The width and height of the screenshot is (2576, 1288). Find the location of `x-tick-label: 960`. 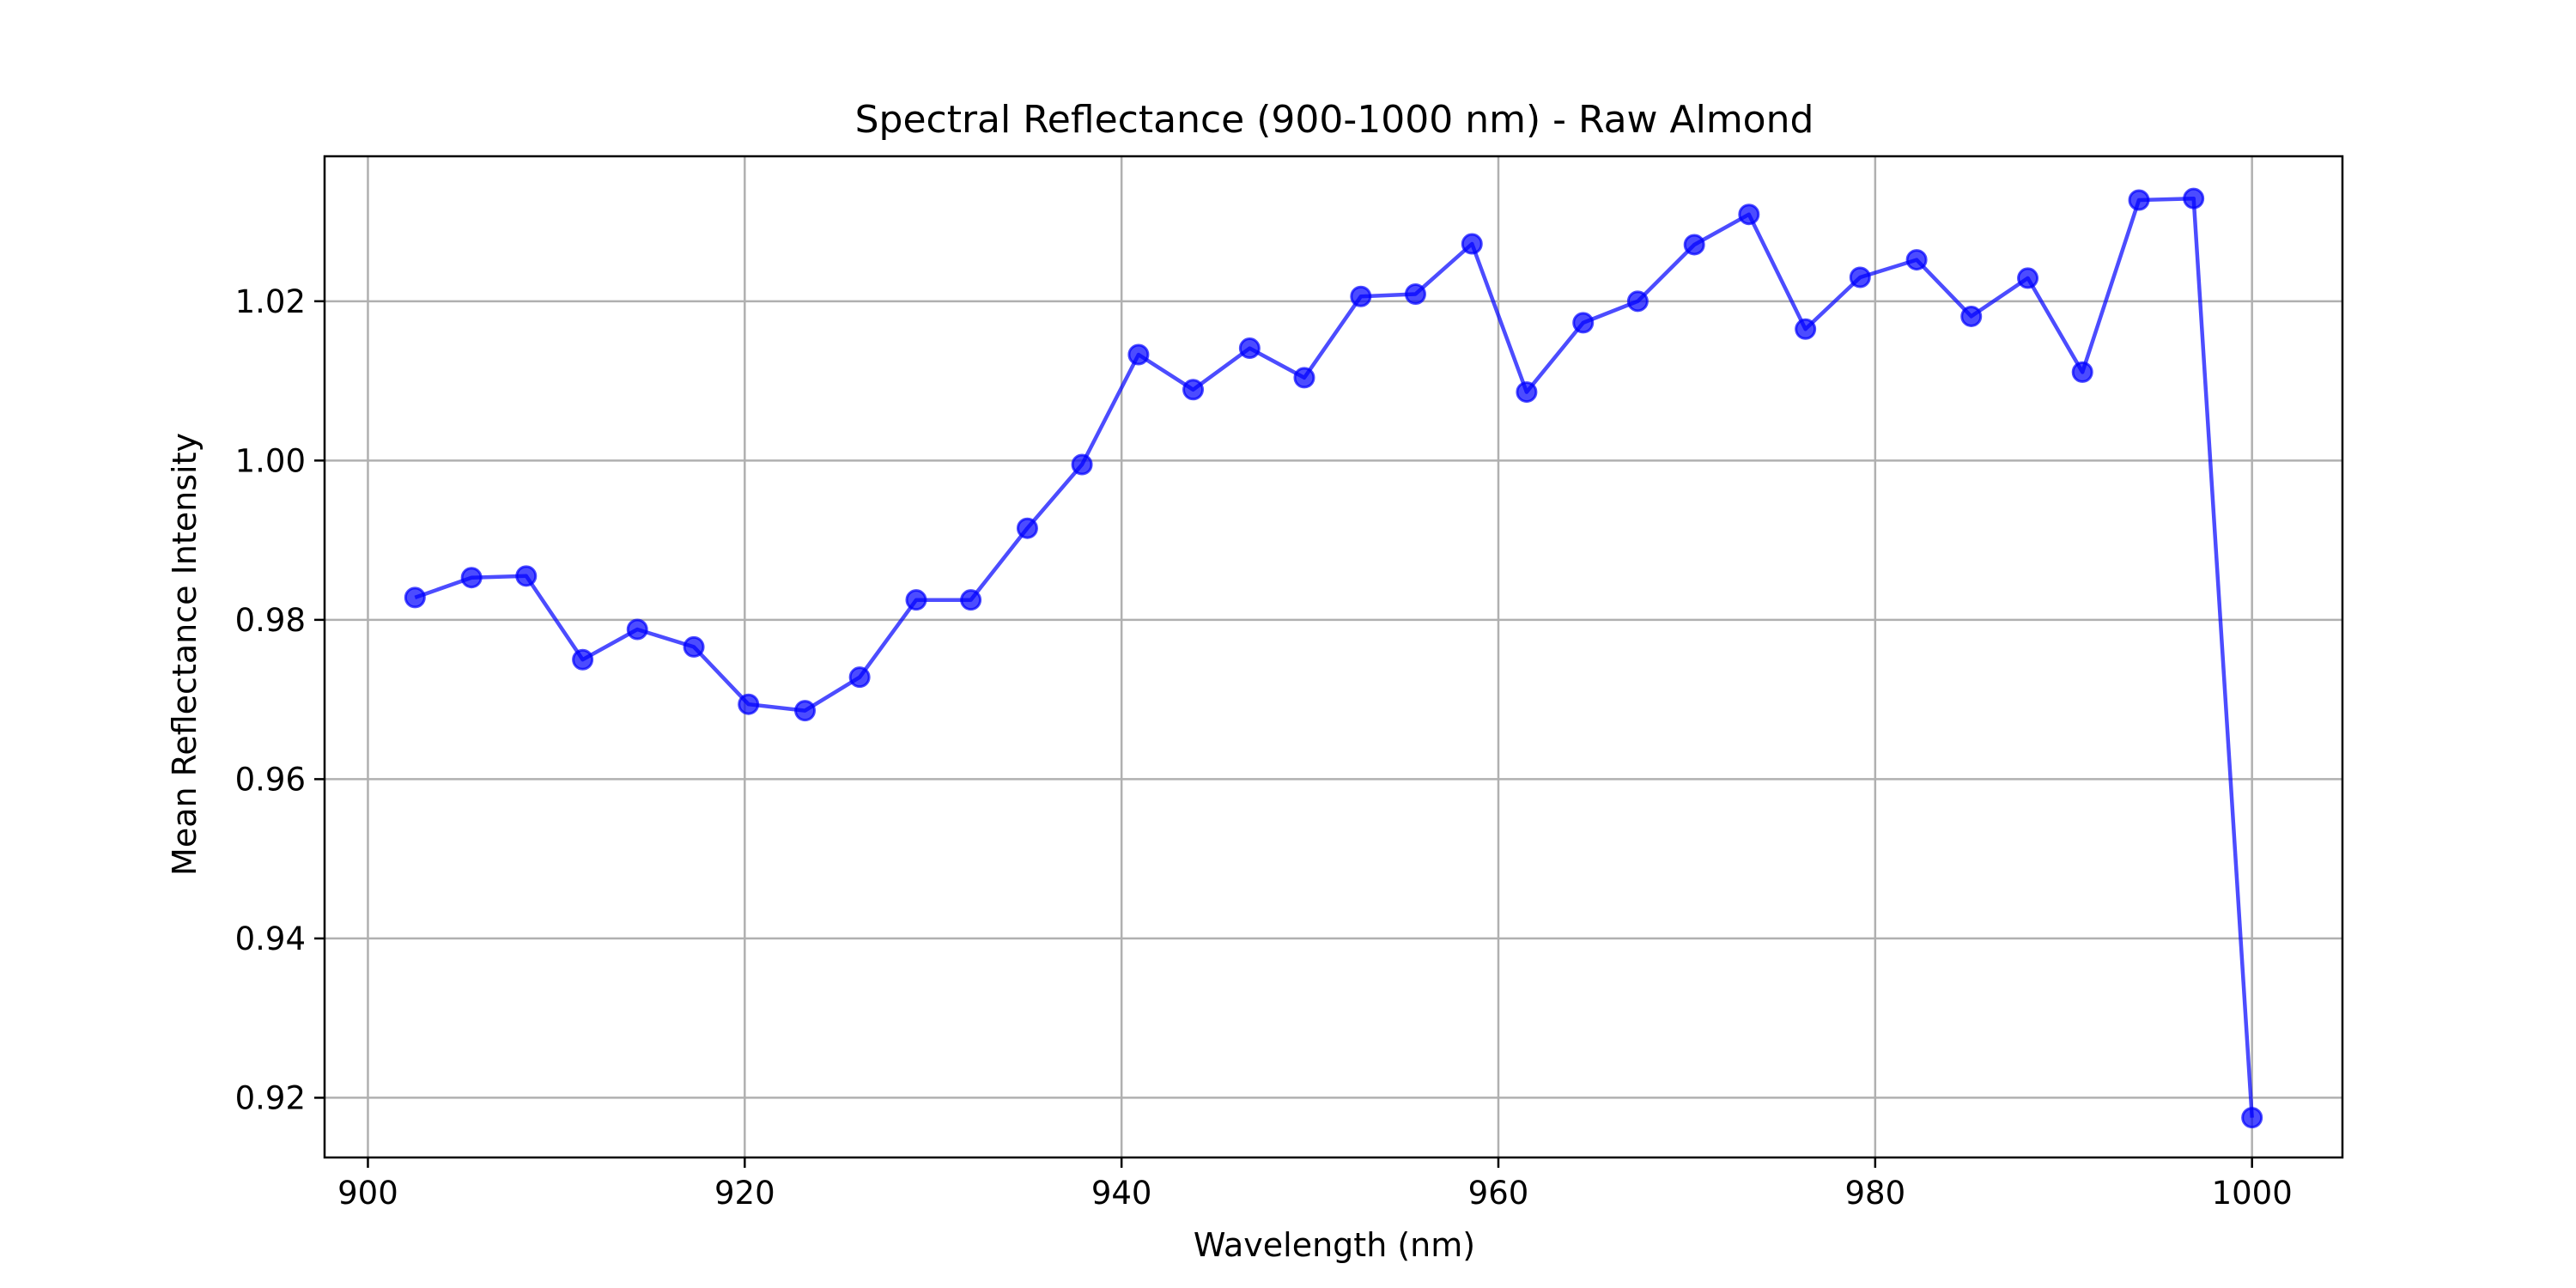

x-tick-label: 960 is located at coordinates (1499, 1193).